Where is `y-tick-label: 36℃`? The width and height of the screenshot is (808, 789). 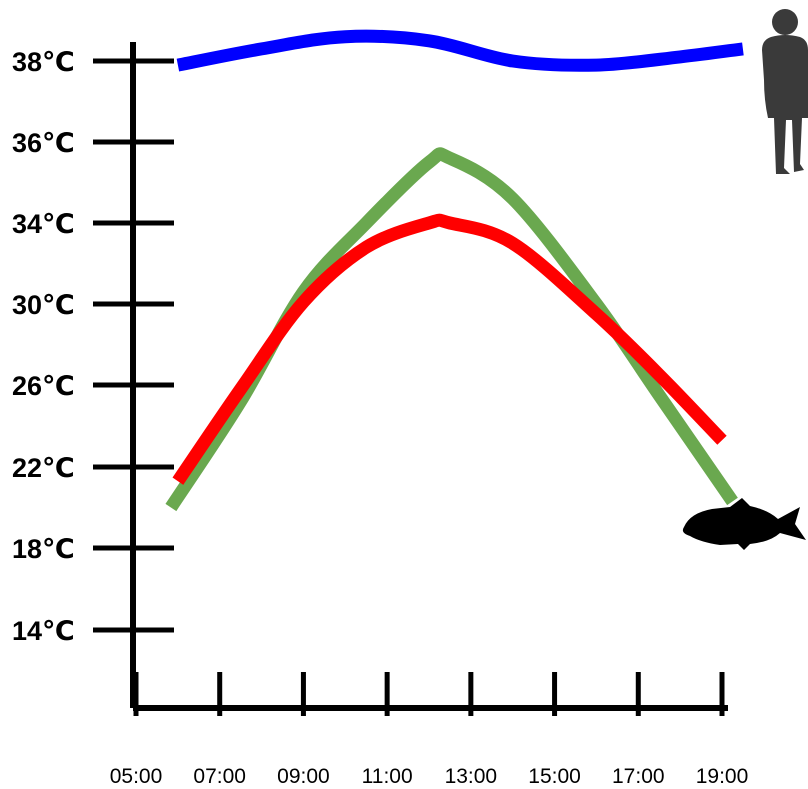
y-tick-label: 36℃ is located at coordinates (43, 143).